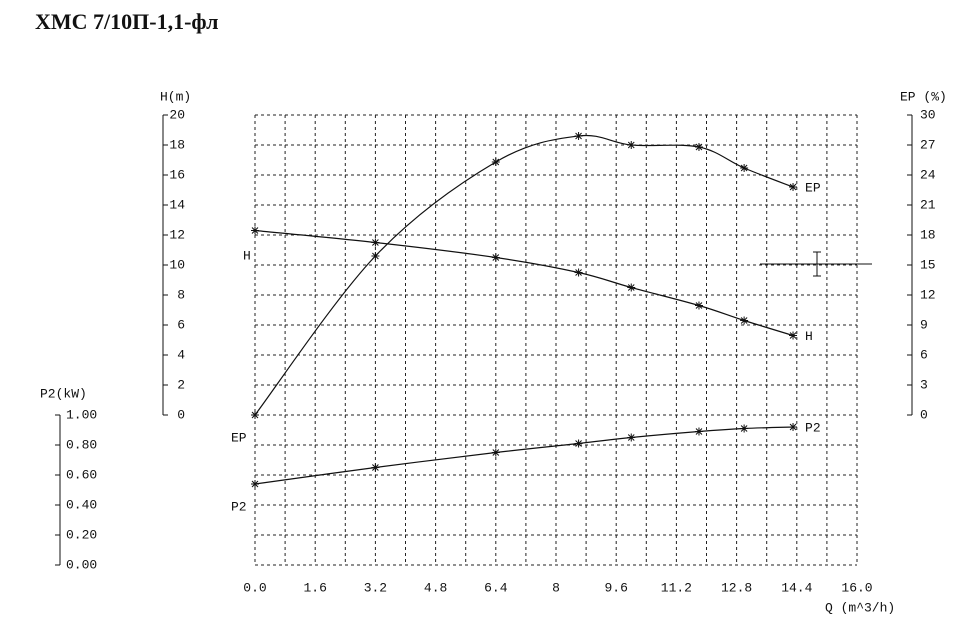 The width and height of the screenshot is (978, 643). Describe the element at coordinates (177, 234) in the screenshot. I see `y-tick-label: 12` at that location.